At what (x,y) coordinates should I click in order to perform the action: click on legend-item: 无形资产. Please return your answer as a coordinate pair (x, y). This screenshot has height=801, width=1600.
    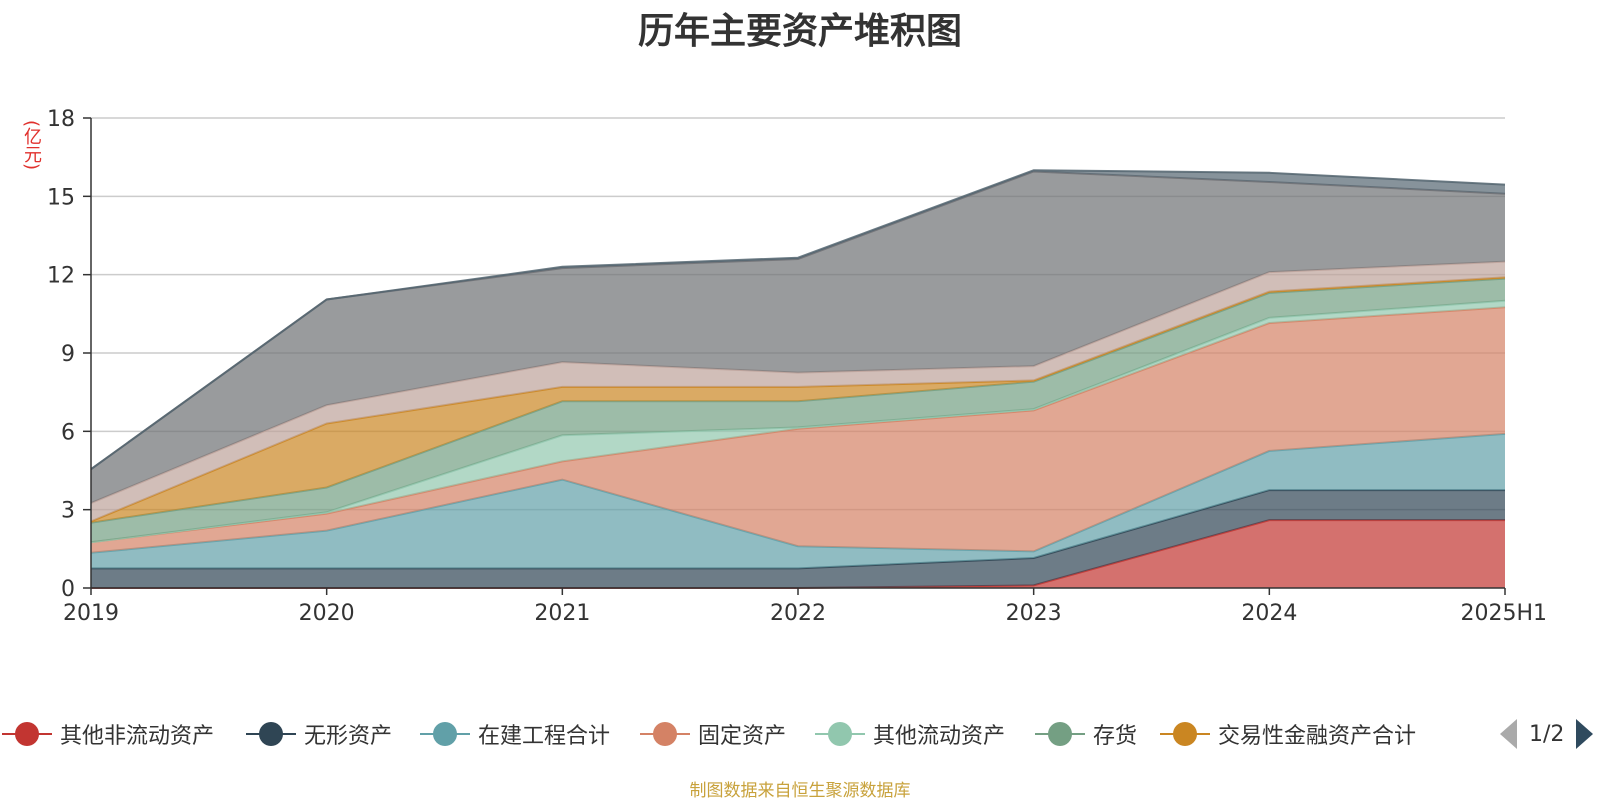
    Looking at the image, I should click on (319, 734).